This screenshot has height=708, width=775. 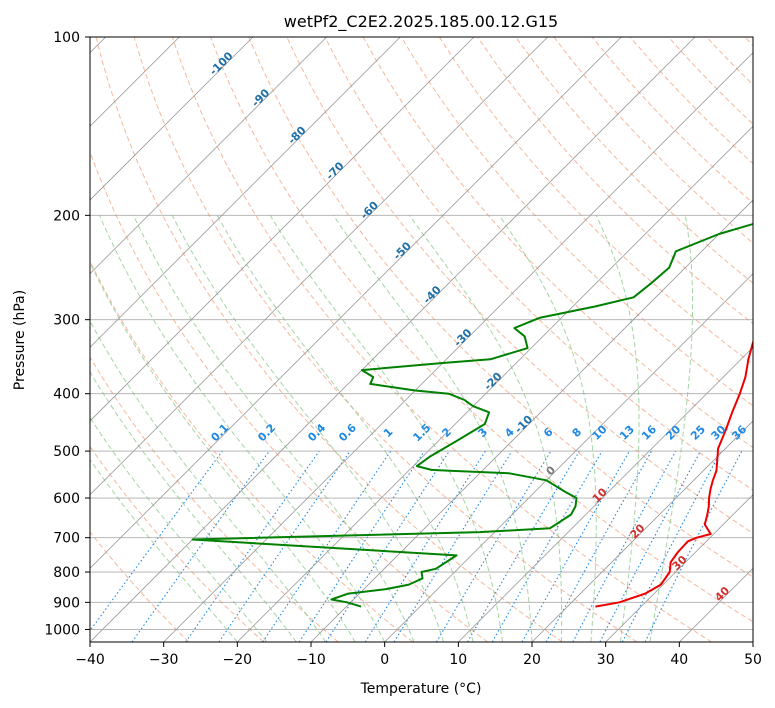 I want to click on y-tick-label: 400, so click(x=66, y=395).